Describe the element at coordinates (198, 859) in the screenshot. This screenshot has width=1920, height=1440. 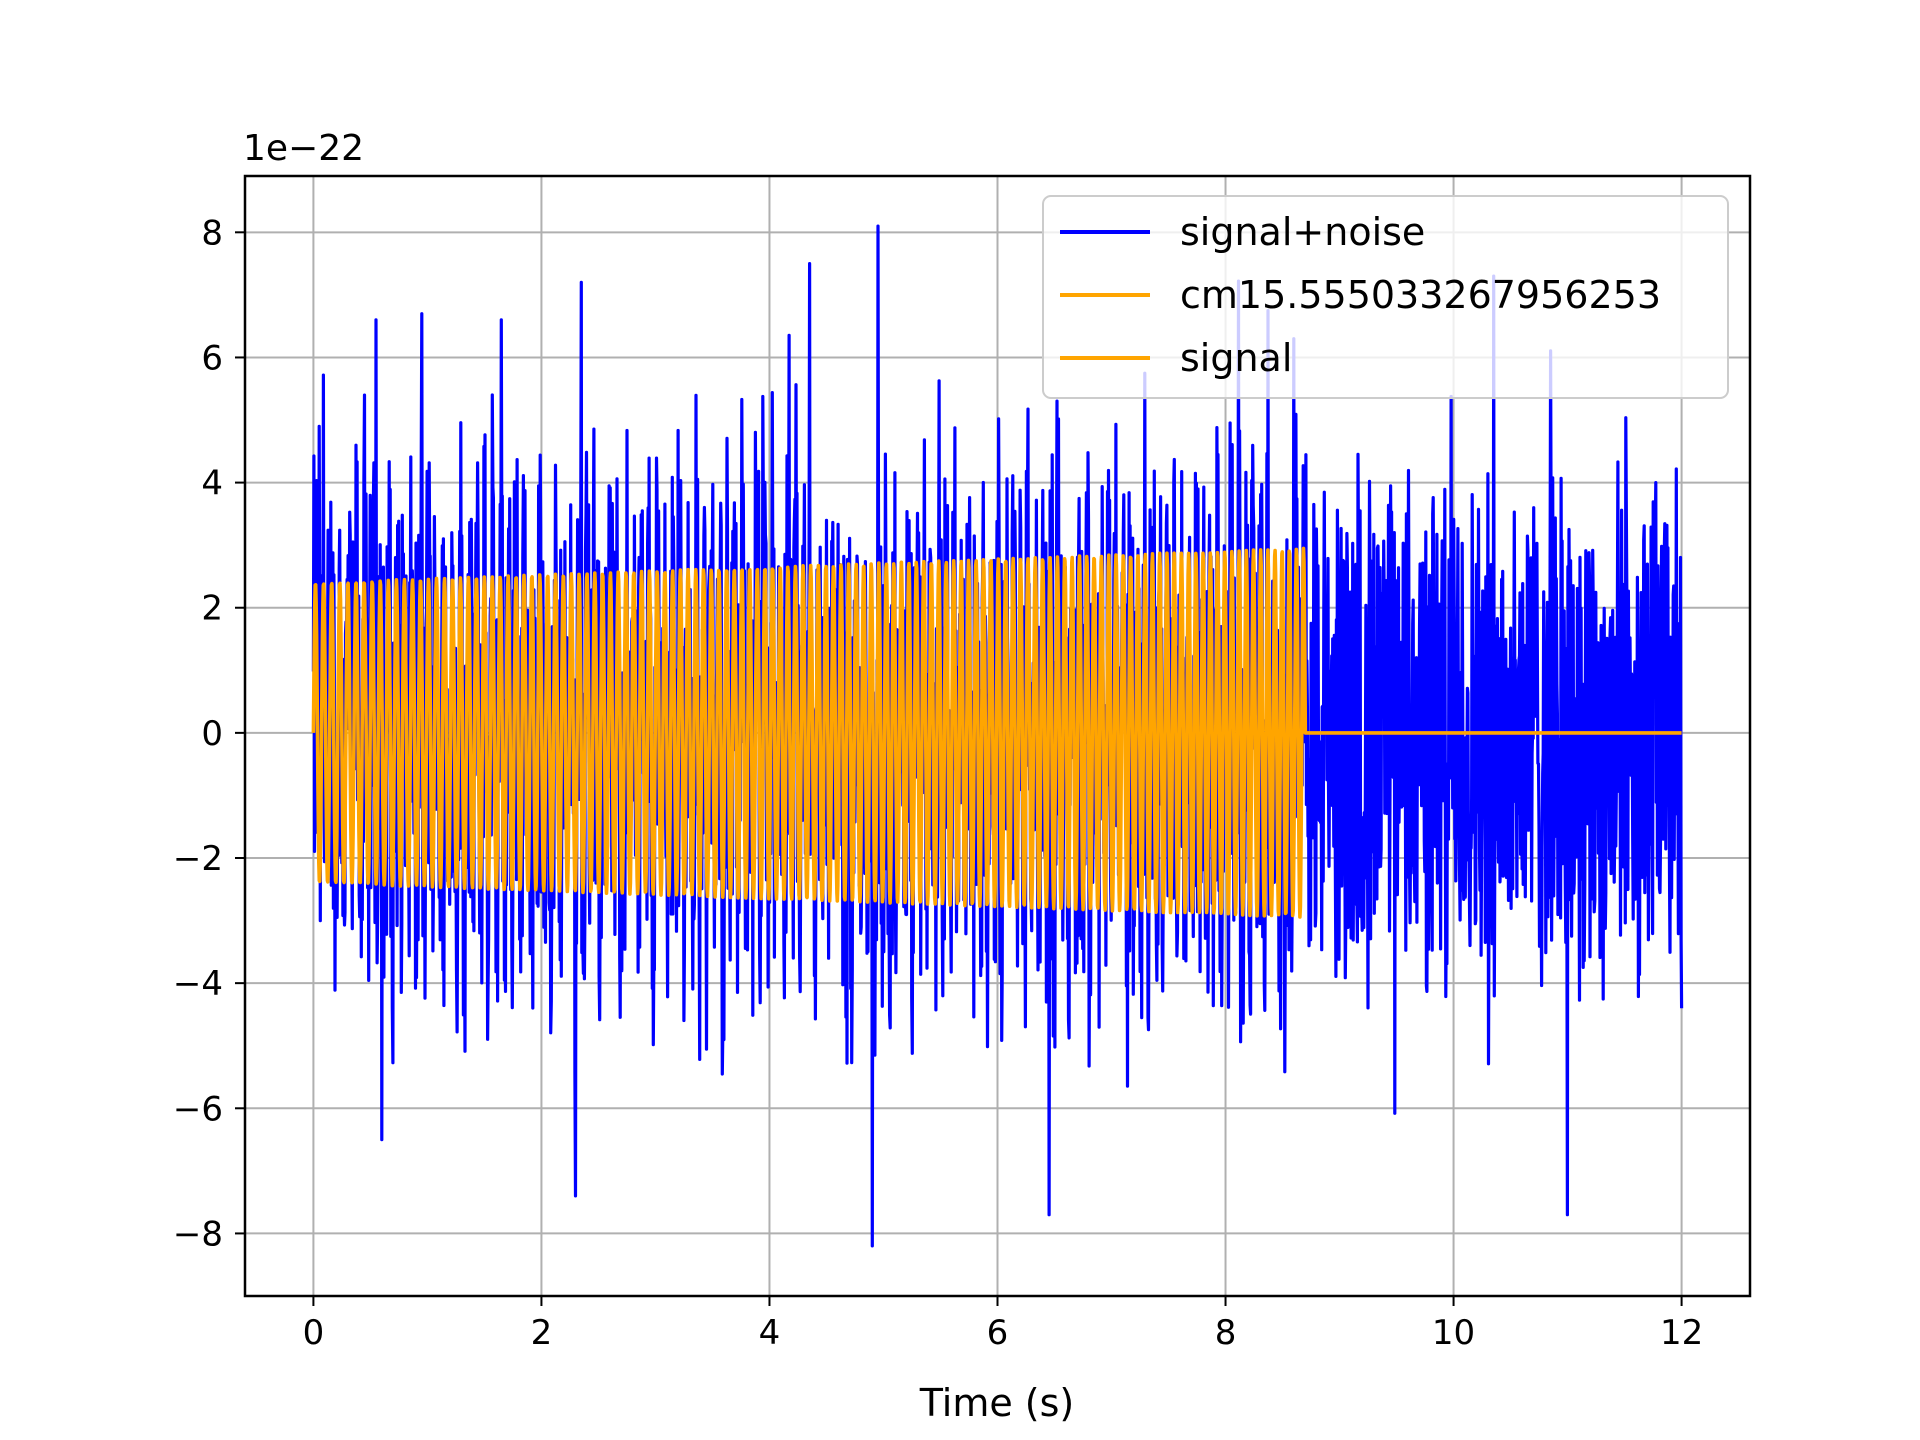
I see `y-tick-label: −2` at that location.